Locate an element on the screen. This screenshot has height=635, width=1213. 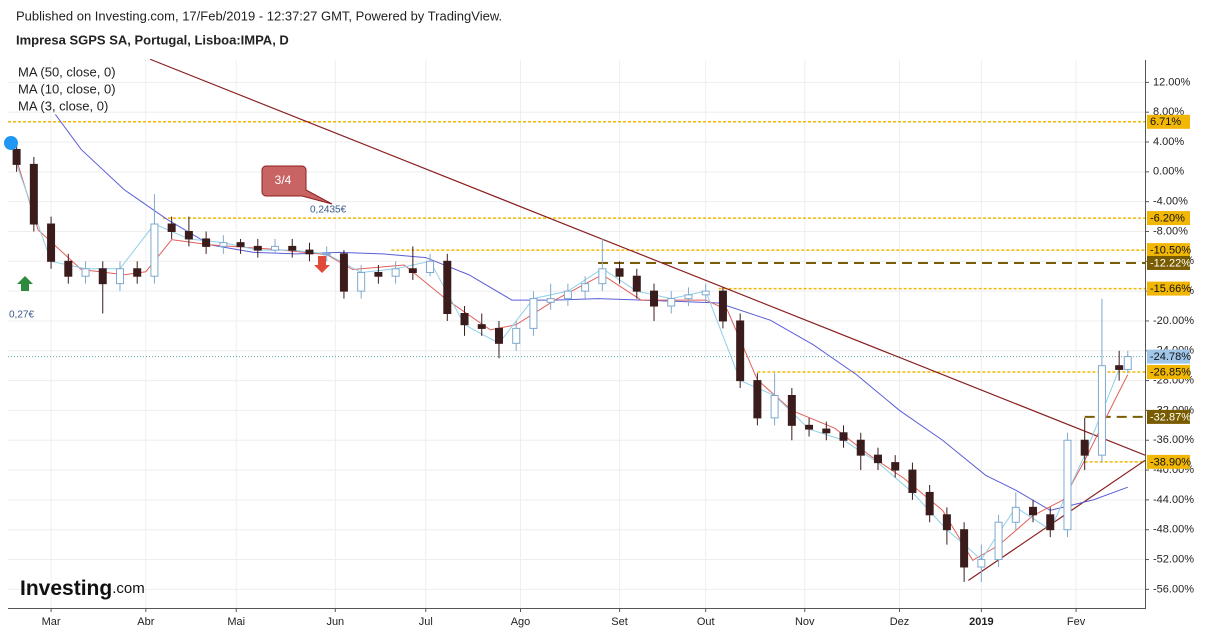
level-label: -15.66% is located at coordinates (1170, 289).